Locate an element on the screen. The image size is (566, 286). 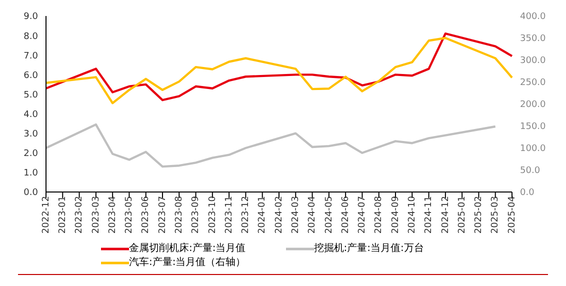
y2-tick-label: 50.0 is located at coordinates (530, 171).